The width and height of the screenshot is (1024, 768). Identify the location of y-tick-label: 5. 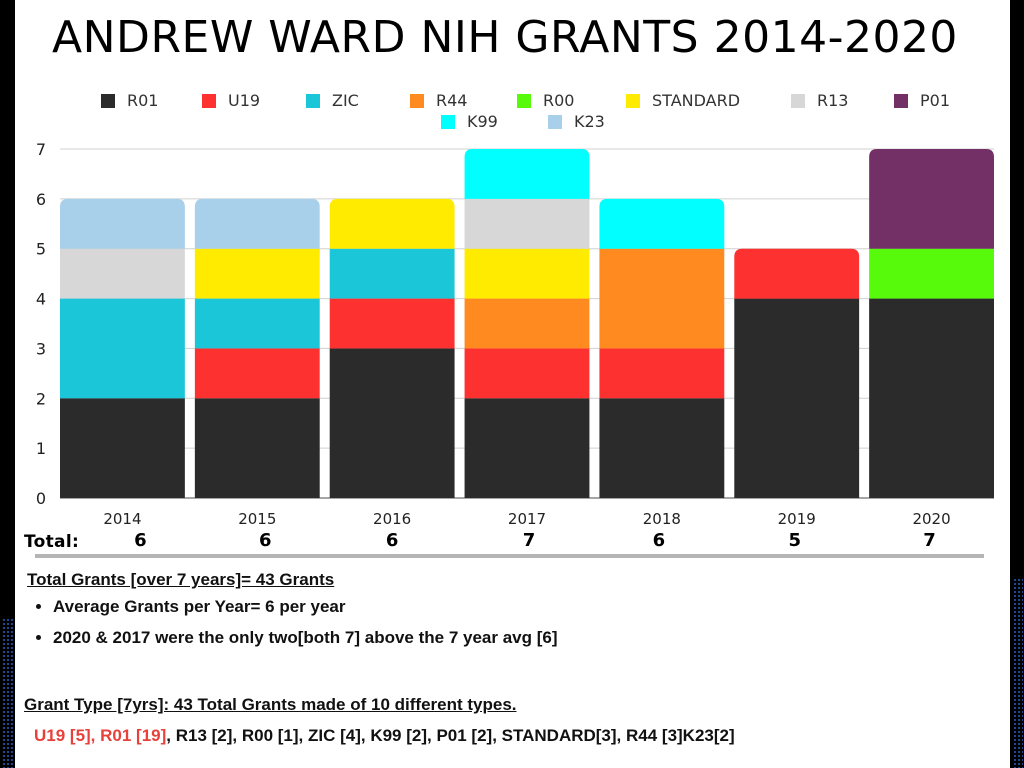
(41, 249).